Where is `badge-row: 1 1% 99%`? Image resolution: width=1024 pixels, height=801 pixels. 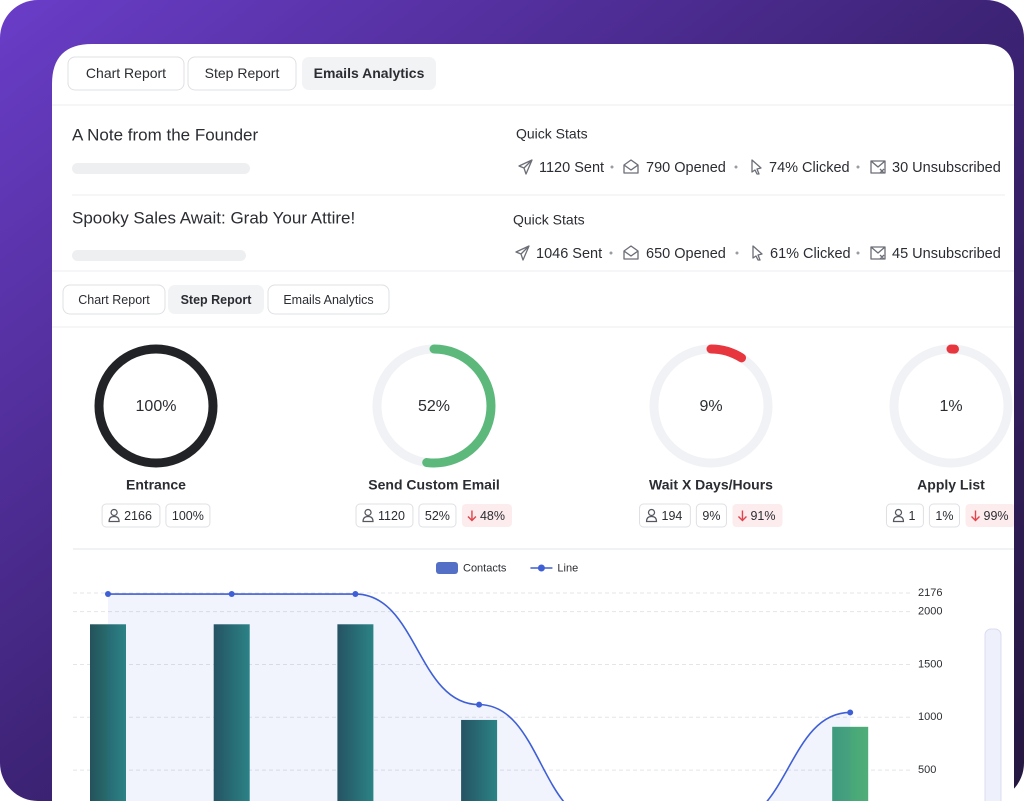 badge-row: 1 1% 99% is located at coordinates (949, 515).